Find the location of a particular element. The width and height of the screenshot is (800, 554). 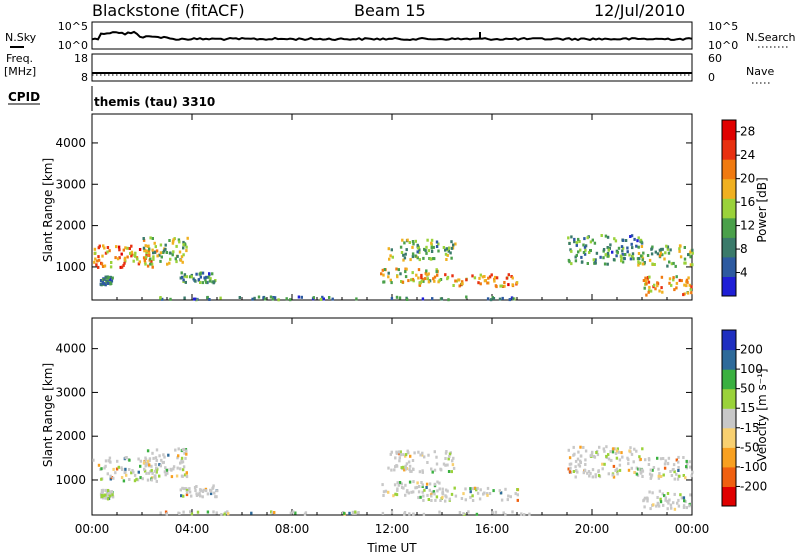

y-tick-label: 1000 is located at coordinates (70, 267).